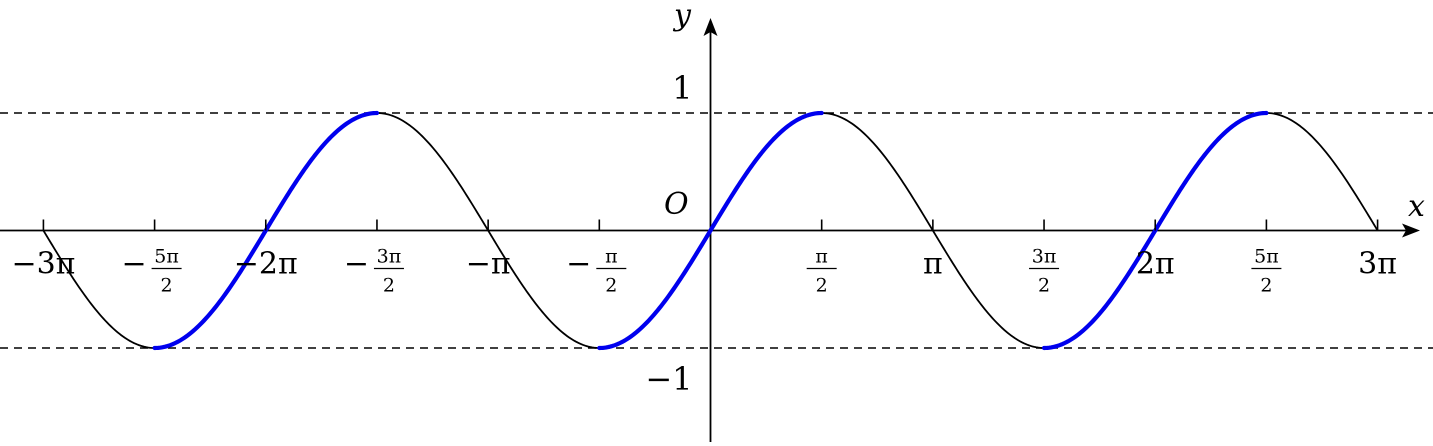 The height and width of the screenshot is (446, 1433). I want to click on x-tick-label: −π, so click(488, 264).